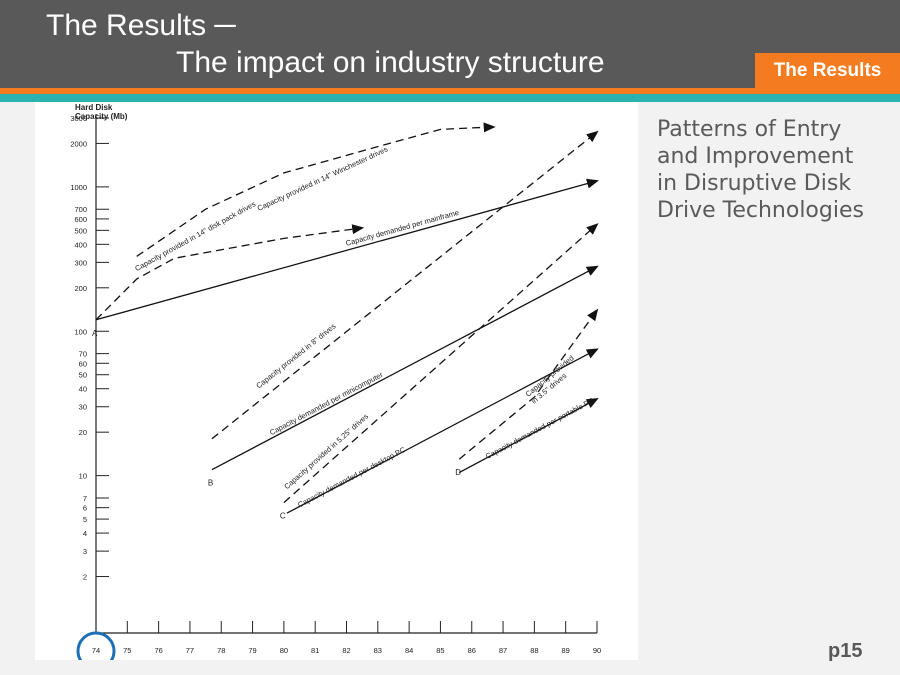  I want to click on y-tick-label: 300, so click(80, 262).